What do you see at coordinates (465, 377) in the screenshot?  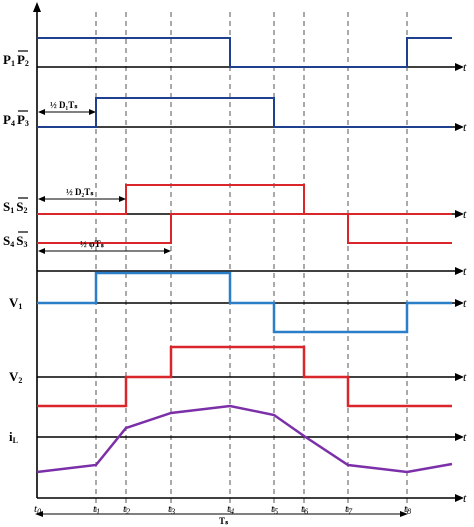 I see `t-label-6: t` at bounding box center [465, 377].